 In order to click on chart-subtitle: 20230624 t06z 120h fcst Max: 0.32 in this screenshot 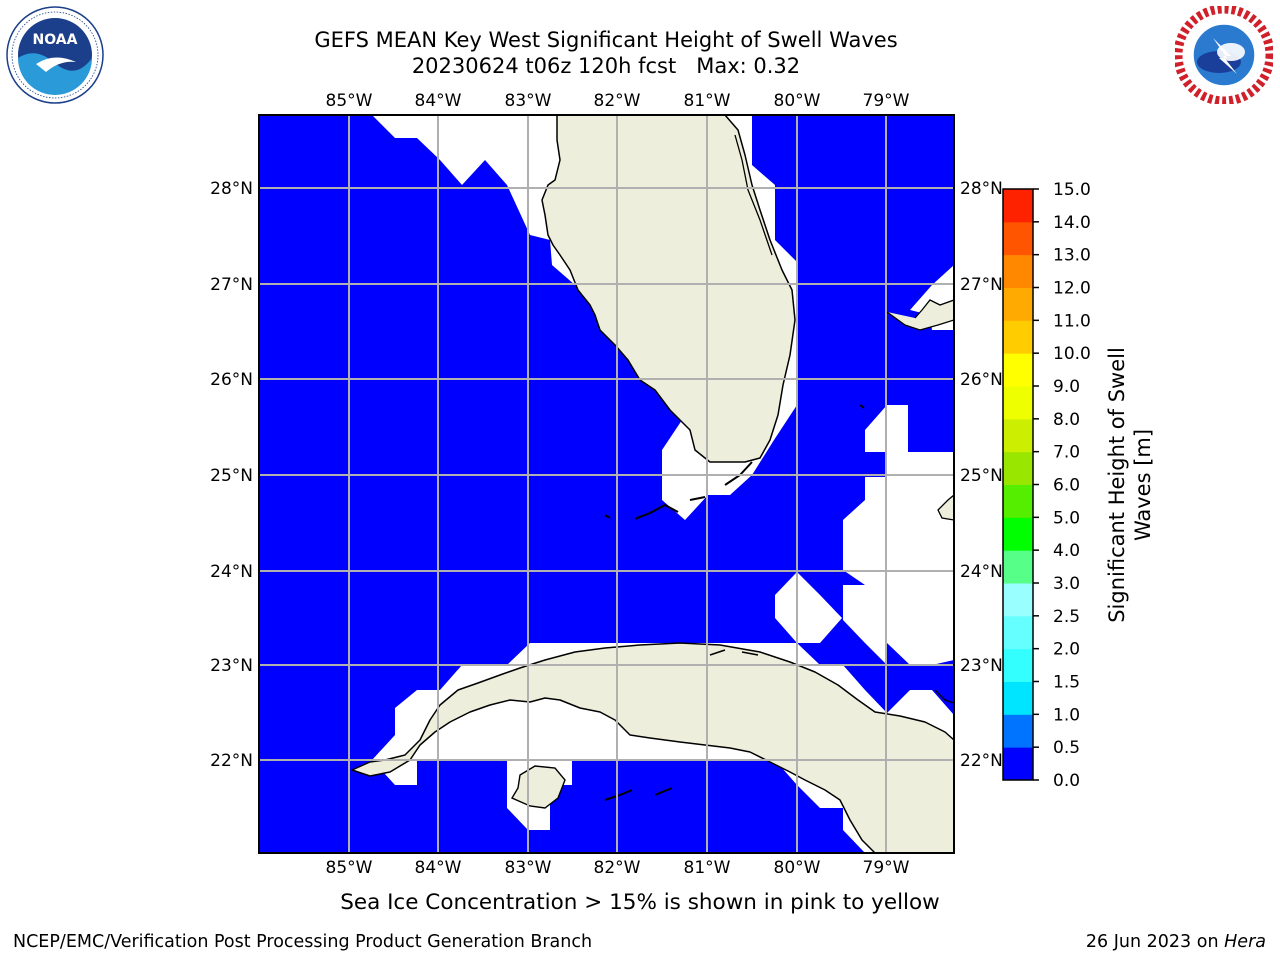, I will do `click(606, 66)`.